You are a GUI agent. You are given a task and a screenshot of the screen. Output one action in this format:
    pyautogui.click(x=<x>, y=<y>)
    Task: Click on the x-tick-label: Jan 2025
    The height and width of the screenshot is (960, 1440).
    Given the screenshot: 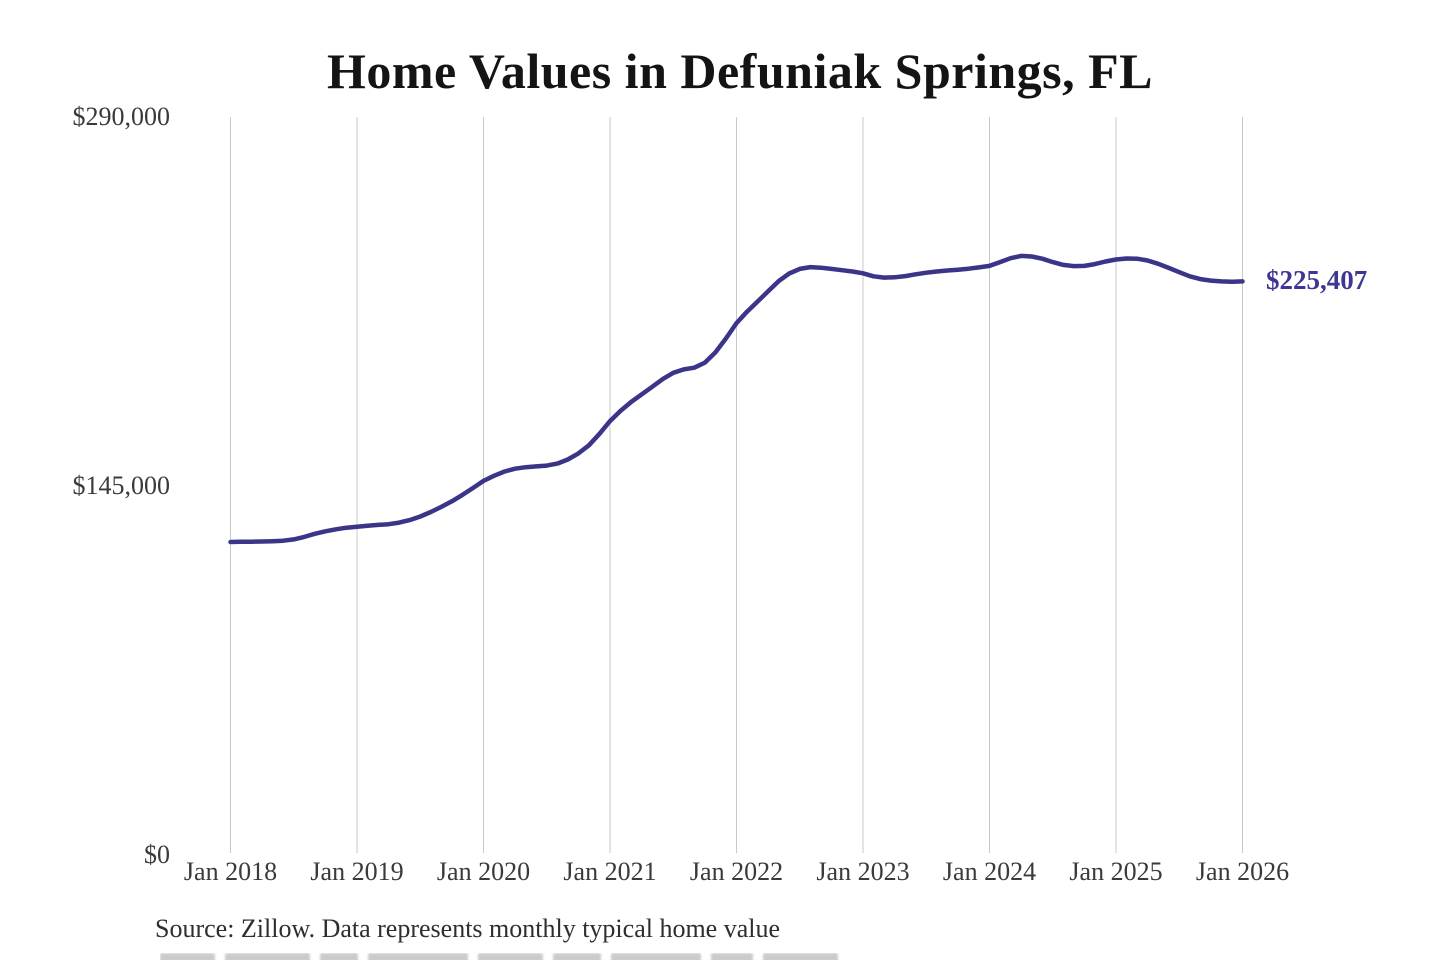 What is the action you would take?
    pyautogui.click(x=1116, y=871)
    